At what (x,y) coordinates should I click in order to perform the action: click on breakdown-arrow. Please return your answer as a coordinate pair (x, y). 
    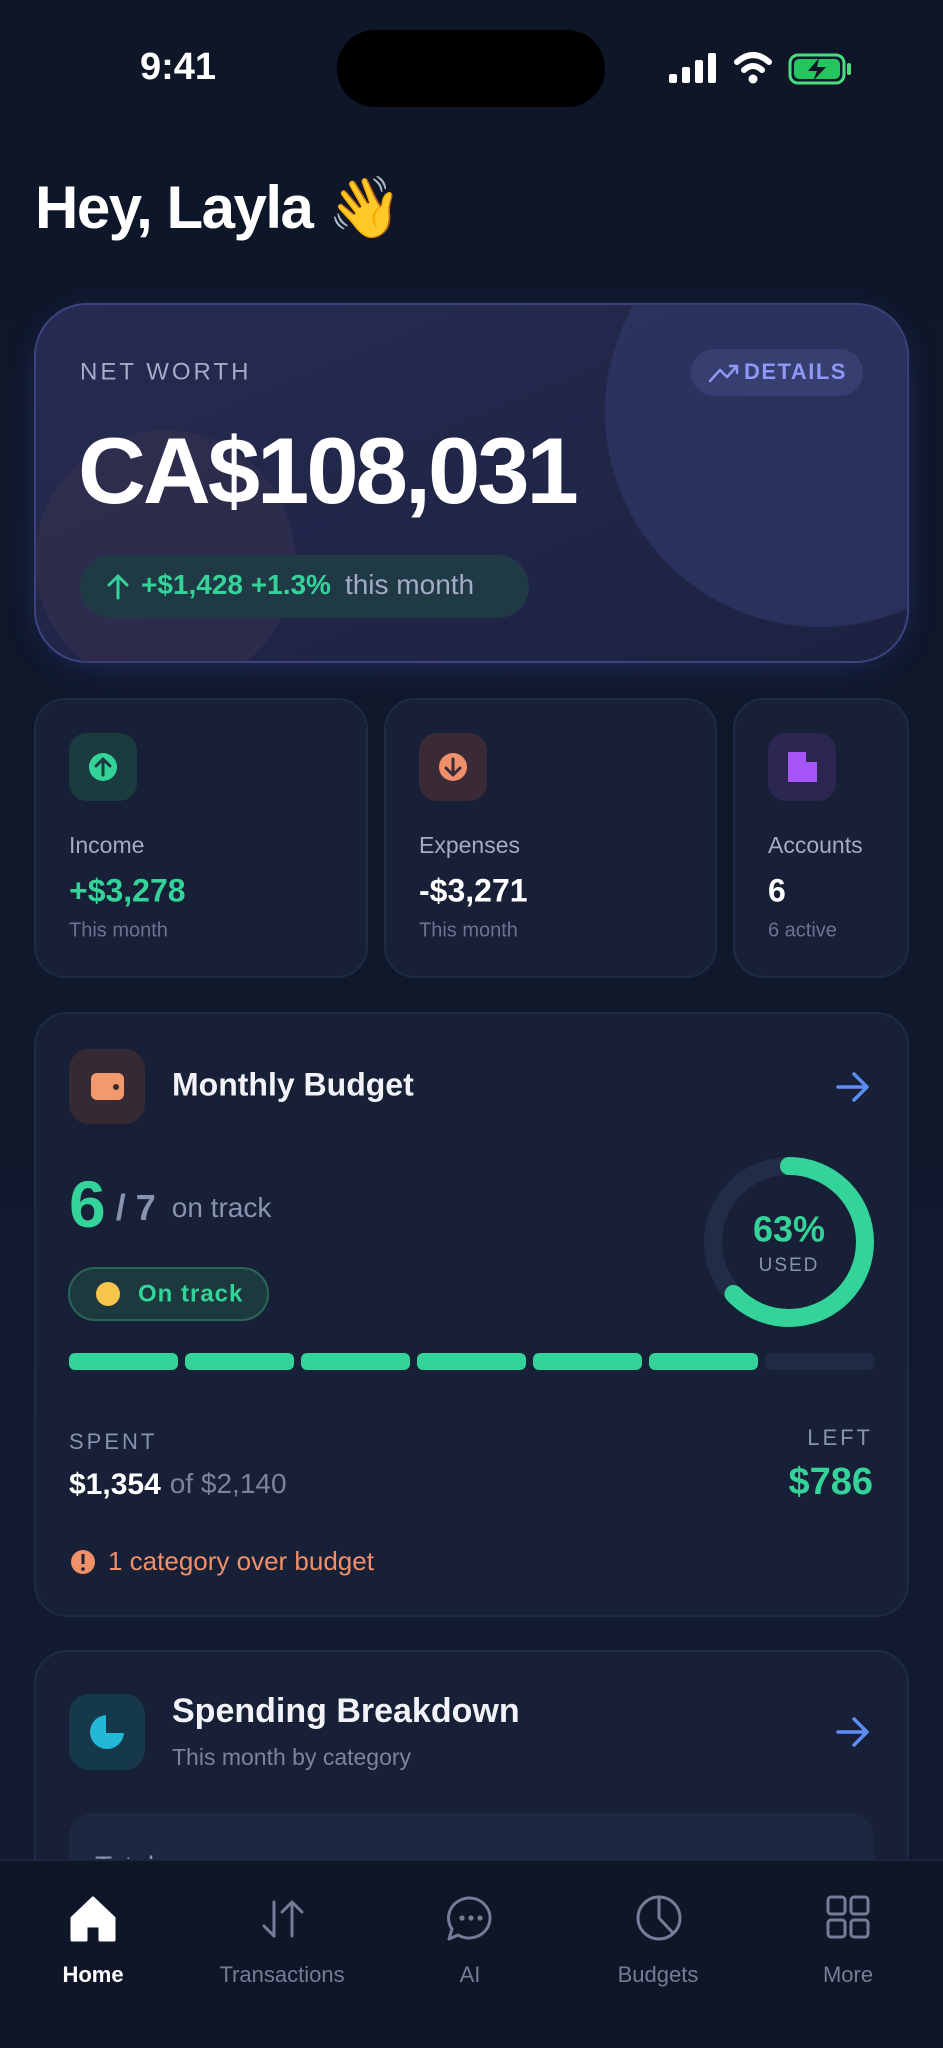
    Looking at the image, I should click on (852, 1732).